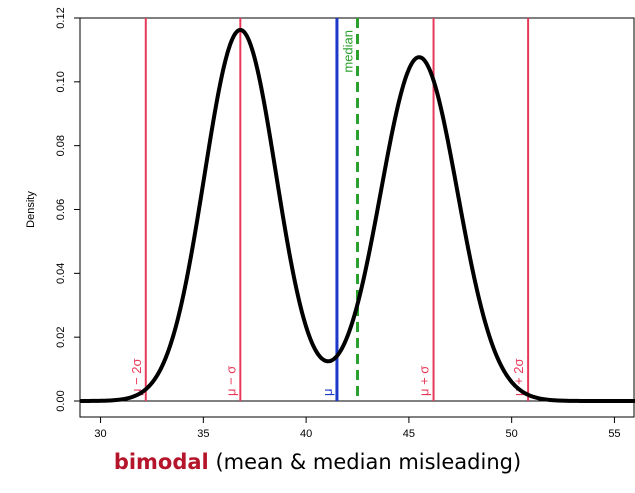 The image size is (635, 493). What do you see at coordinates (136, 377) in the screenshot?
I see `reference-line-label: μ − 2σ` at bounding box center [136, 377].